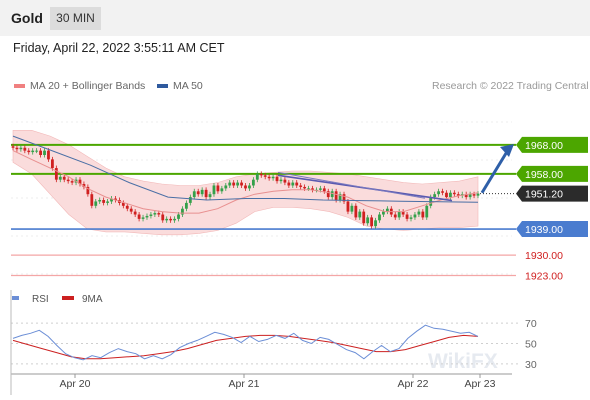 This screenshot has height=400, width=590. I want to click on timeframe-button: 30 MIN, so click(75, 18).